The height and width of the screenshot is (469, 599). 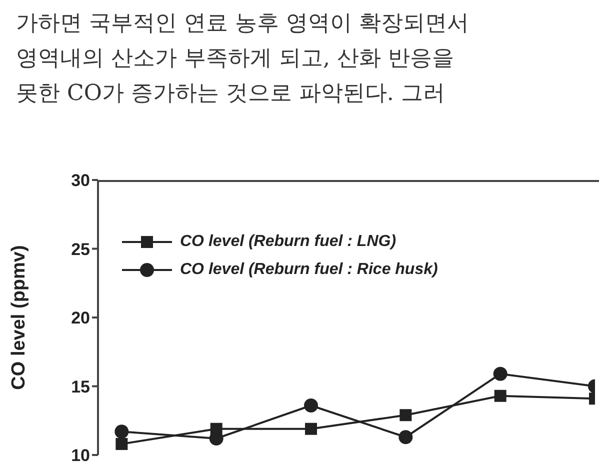 What do you see at coordinates (80, 386) in the screenshot?
I see `y-tick-label: 15` at bounding box center [80, 386].